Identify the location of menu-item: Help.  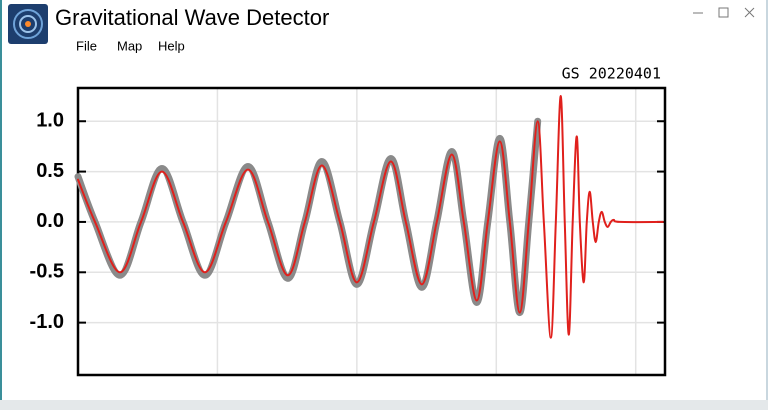
(171, 45).